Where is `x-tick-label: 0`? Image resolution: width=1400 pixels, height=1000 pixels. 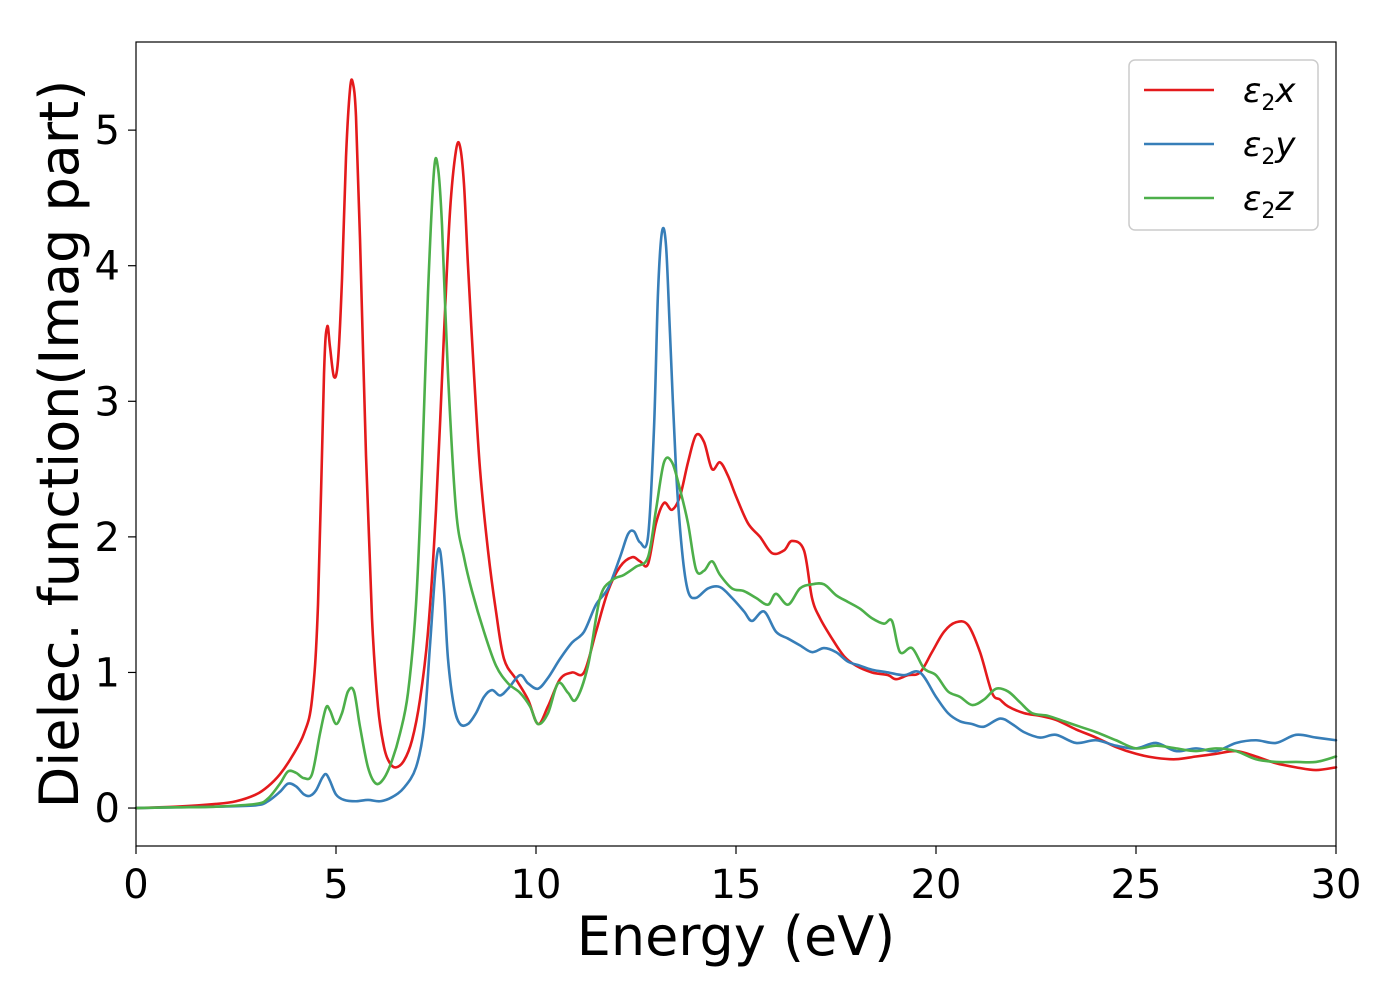 x-tick-label: 0 is located at coordinates (135, 885).